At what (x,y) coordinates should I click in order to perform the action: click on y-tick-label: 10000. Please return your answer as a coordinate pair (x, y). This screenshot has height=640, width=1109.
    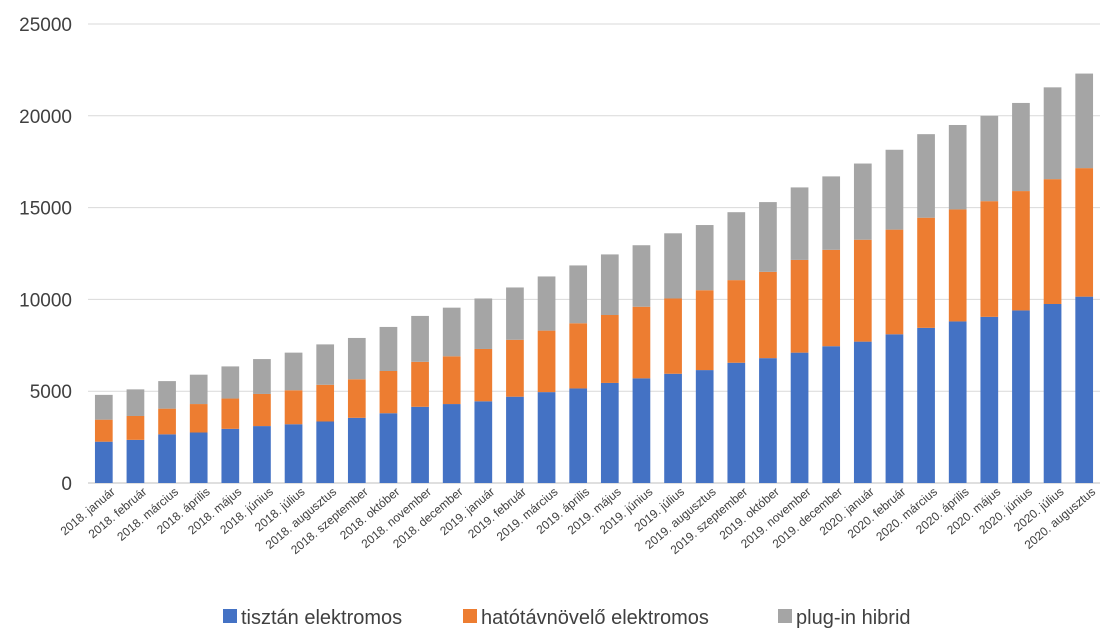
    Looking at the image, I should click on (45, 300).